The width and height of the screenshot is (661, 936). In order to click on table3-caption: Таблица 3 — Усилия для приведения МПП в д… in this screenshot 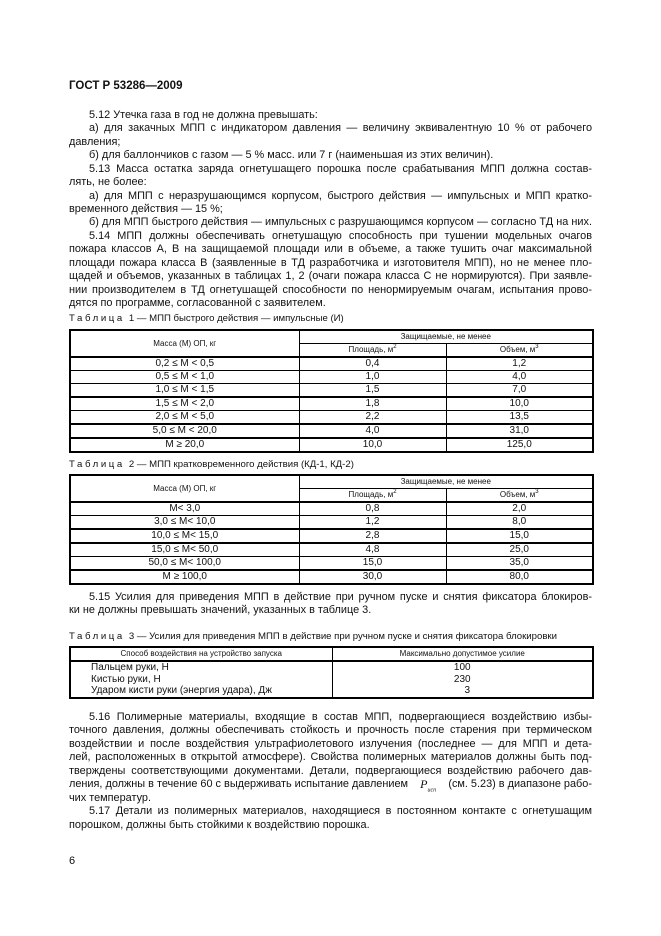, I will do `click(313, 637)`.